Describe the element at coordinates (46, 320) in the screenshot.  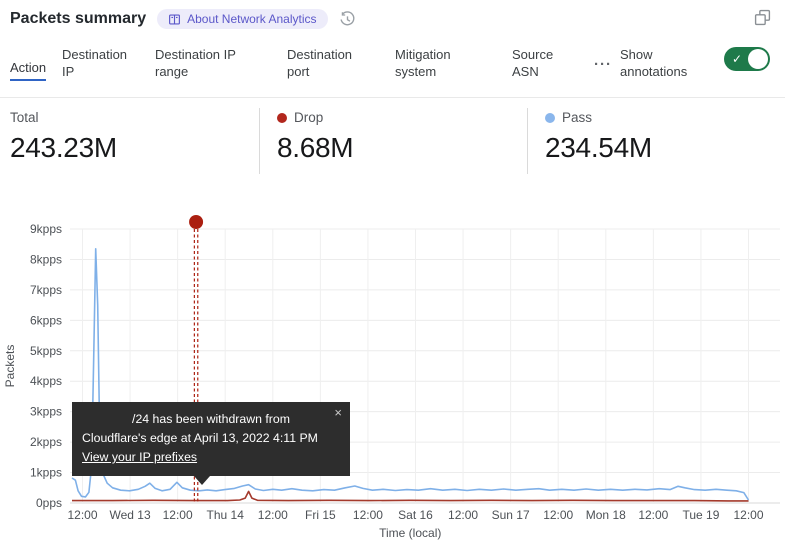
I see `y-tick-label: 6kpps` at that location.